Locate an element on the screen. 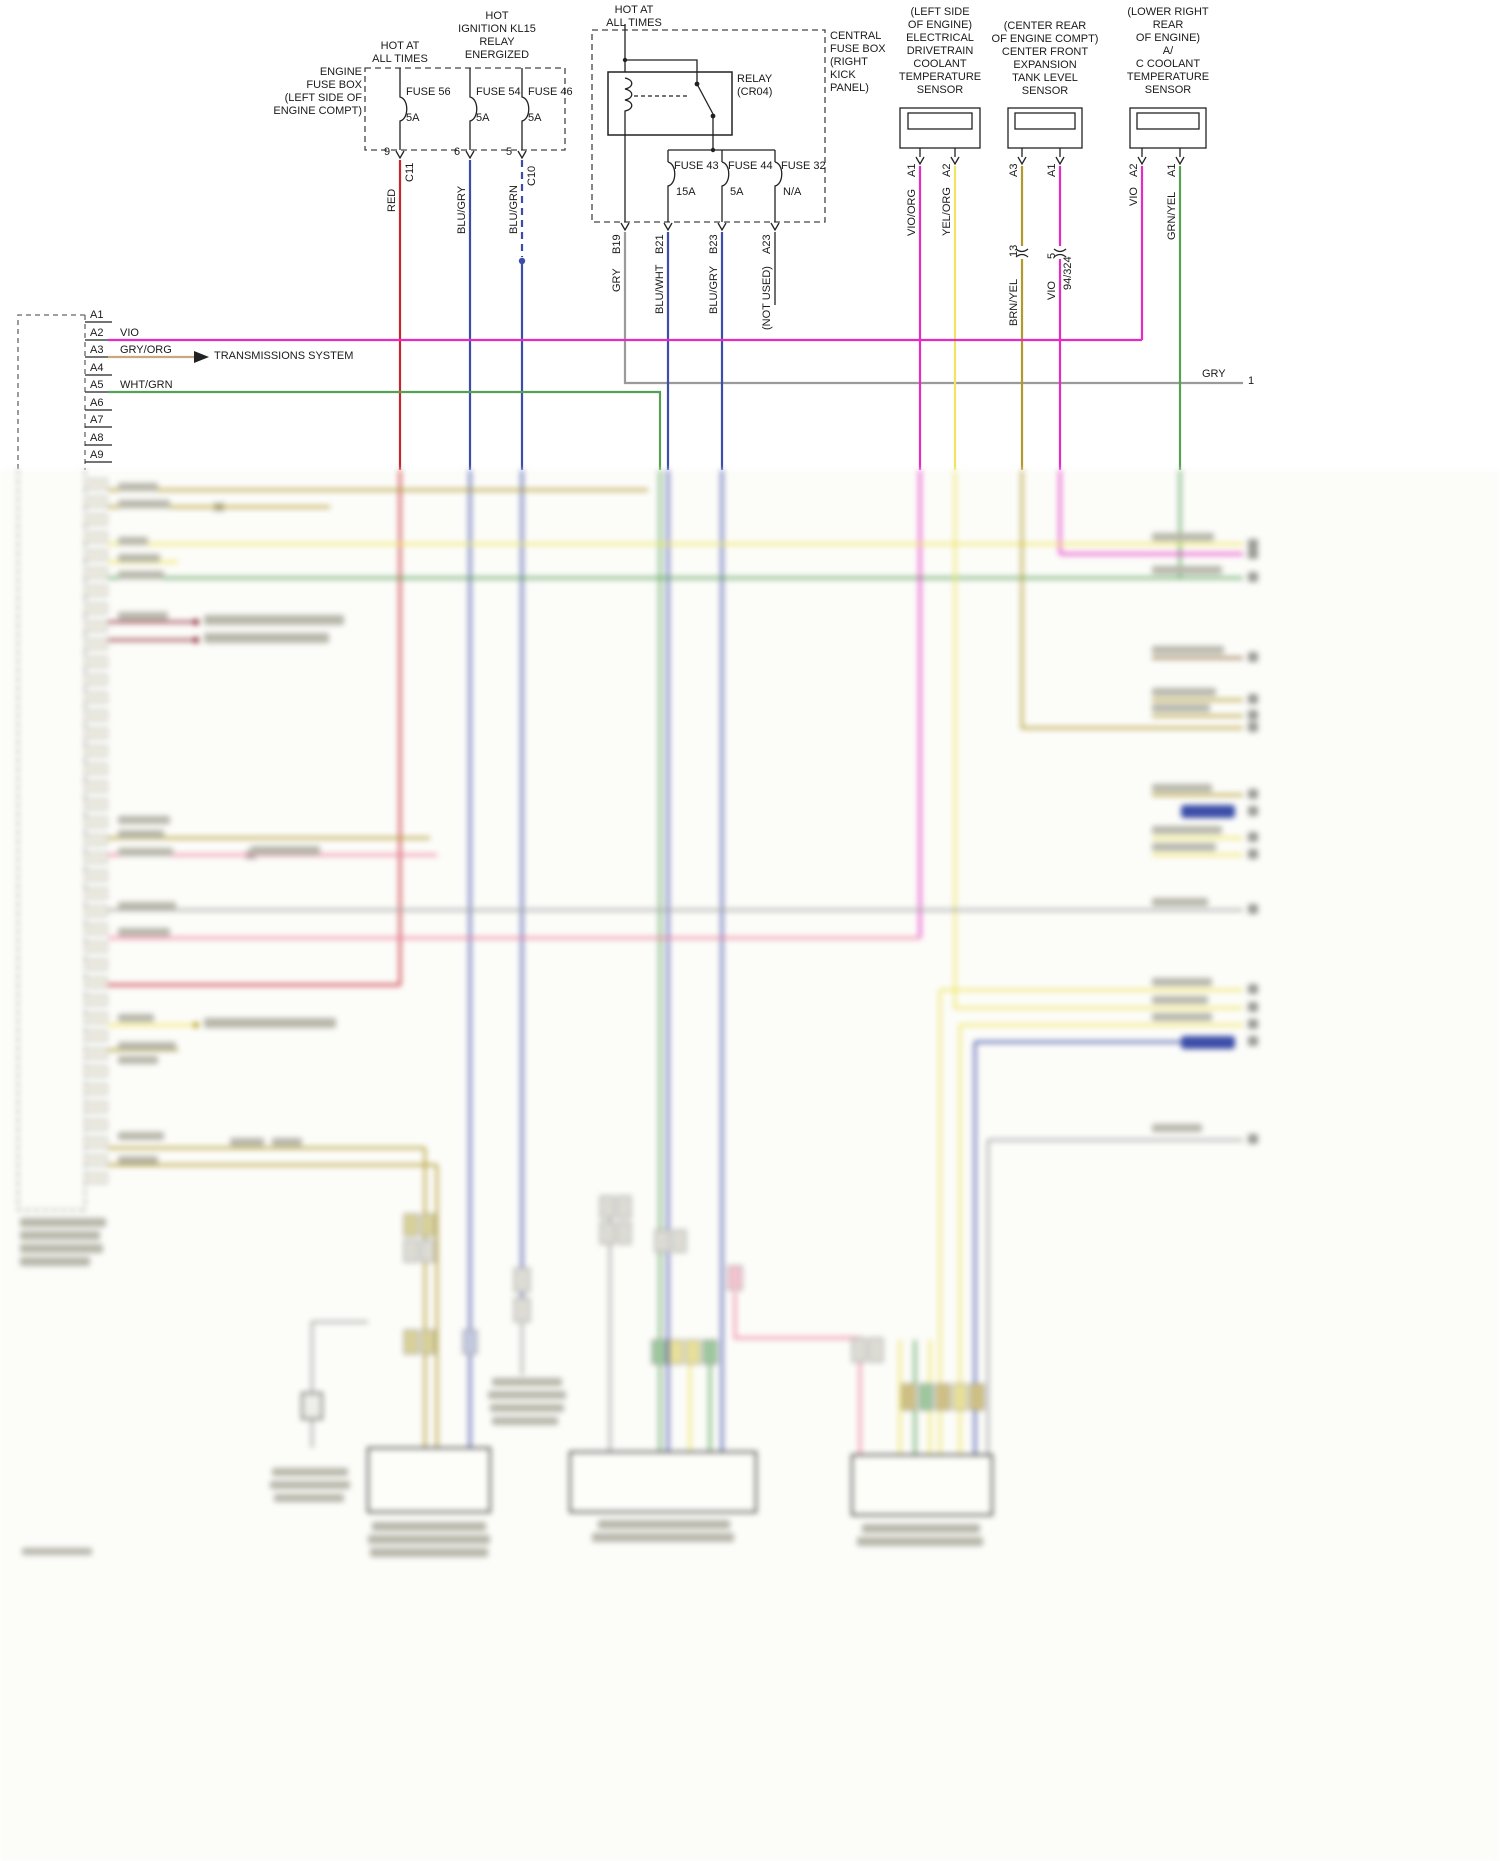 This screenshot has width=1500, height=1861. blur-circuit-numbers is located at coordinates (1253, 841).